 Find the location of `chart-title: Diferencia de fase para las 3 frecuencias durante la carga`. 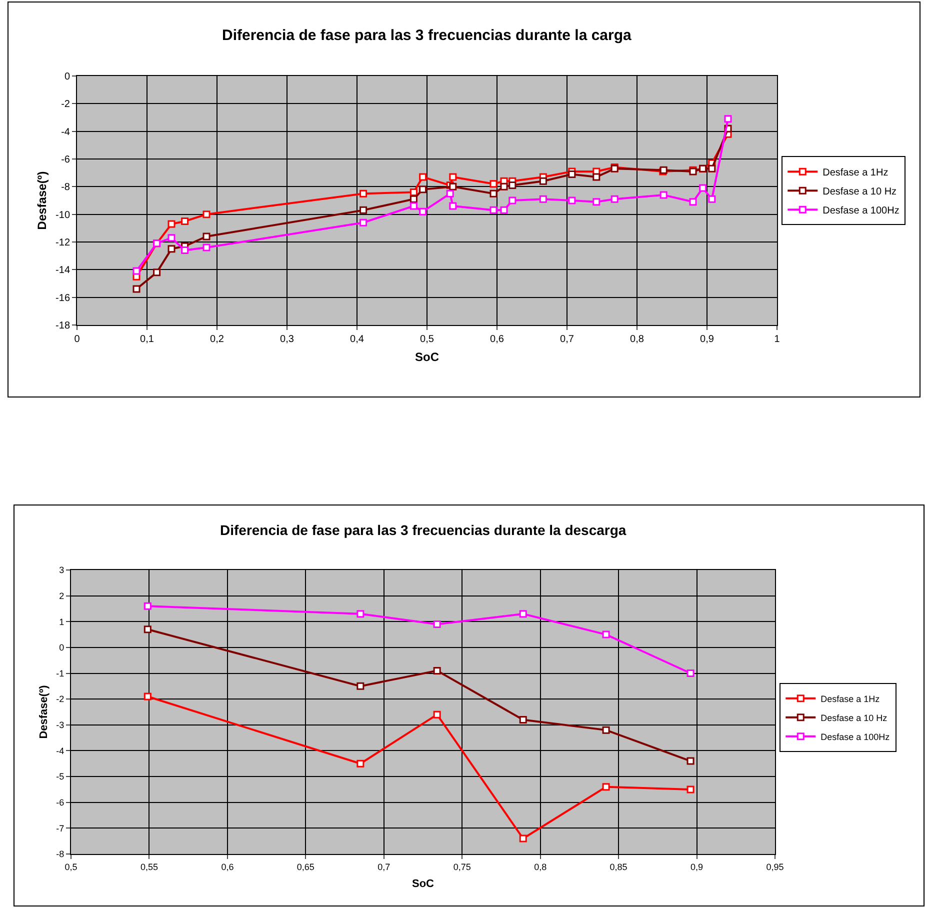

chart-title: Diferencia de fase para las 3 frecuencias durante la carga is located at coordinates (427, 35).